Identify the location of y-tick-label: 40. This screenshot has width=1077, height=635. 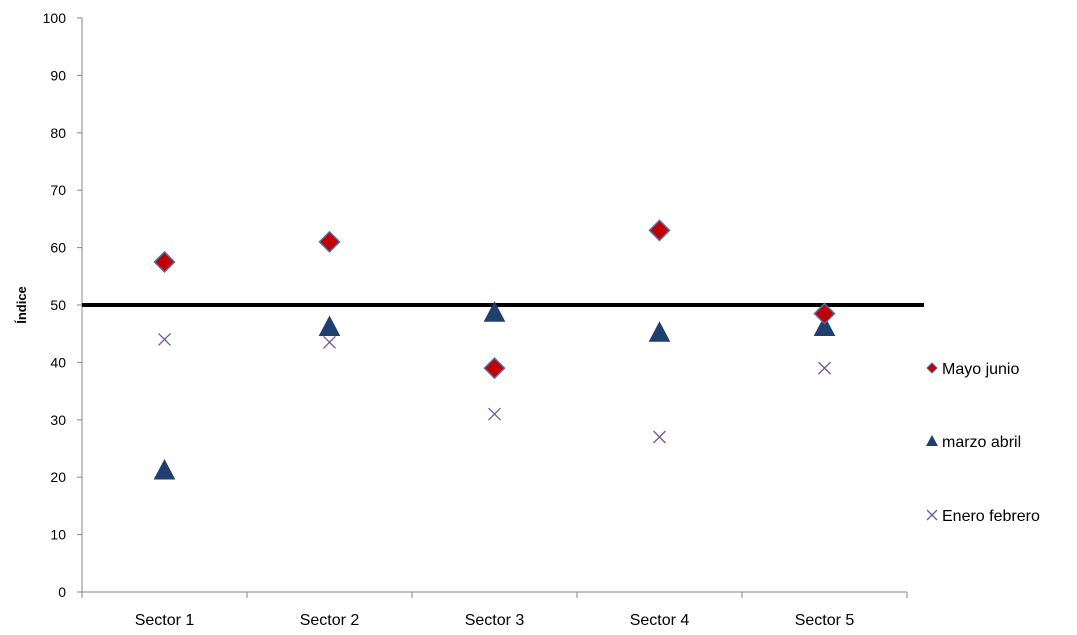
(58, 362).